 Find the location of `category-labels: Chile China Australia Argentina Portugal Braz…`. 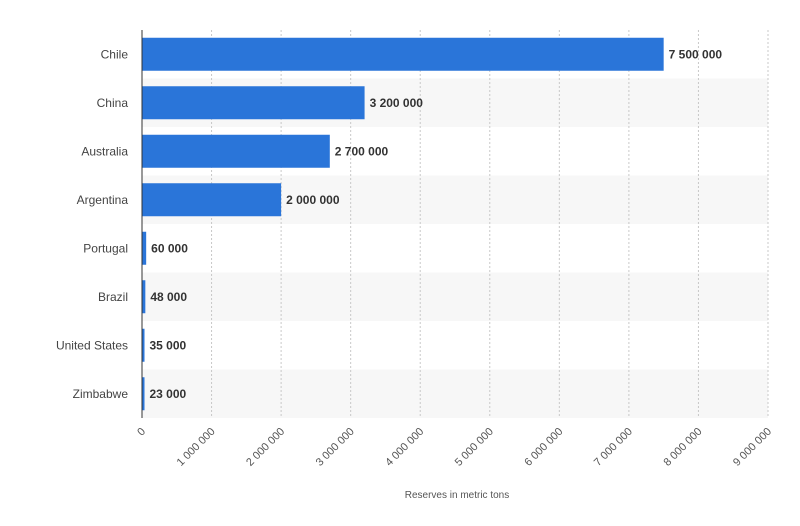

category-labels: Chile China Australia Argentina Portugal Braz… is located at coordinates (92, 224).